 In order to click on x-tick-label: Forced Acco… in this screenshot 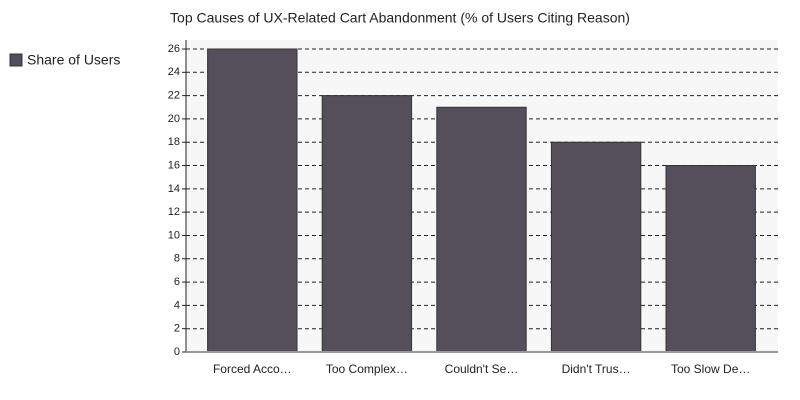, I will do `click(252, 369)`.